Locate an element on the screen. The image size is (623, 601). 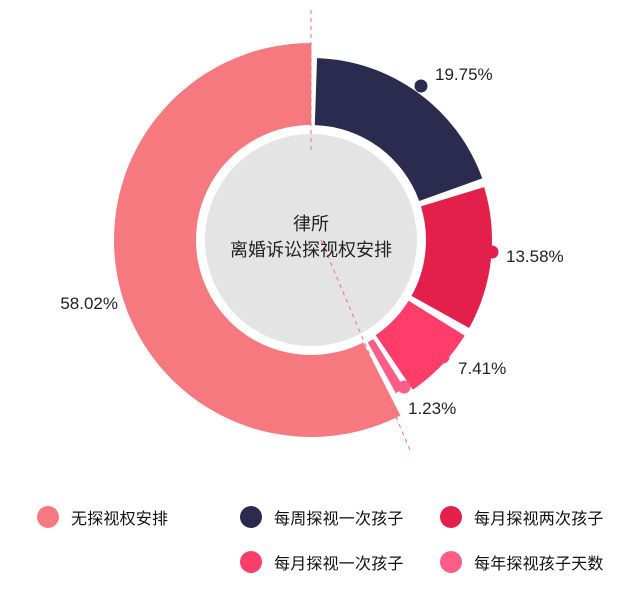
data-label: 19.75% is located at coordinates (464, 74).